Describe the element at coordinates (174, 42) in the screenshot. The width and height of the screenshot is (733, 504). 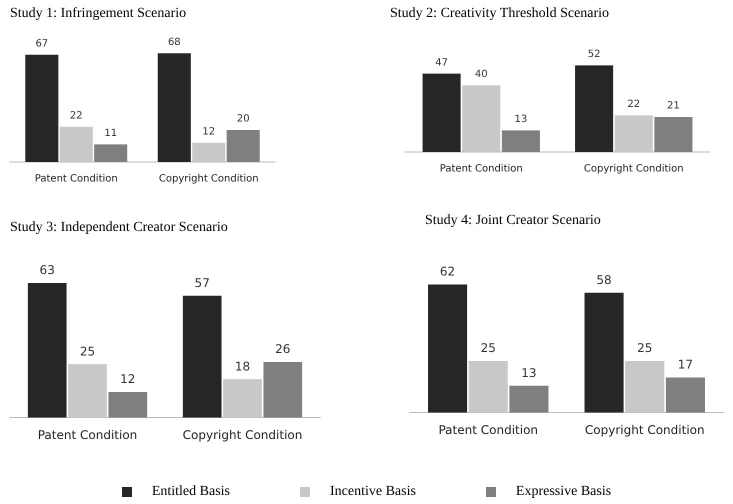
I see `data-label: 68` at that location.